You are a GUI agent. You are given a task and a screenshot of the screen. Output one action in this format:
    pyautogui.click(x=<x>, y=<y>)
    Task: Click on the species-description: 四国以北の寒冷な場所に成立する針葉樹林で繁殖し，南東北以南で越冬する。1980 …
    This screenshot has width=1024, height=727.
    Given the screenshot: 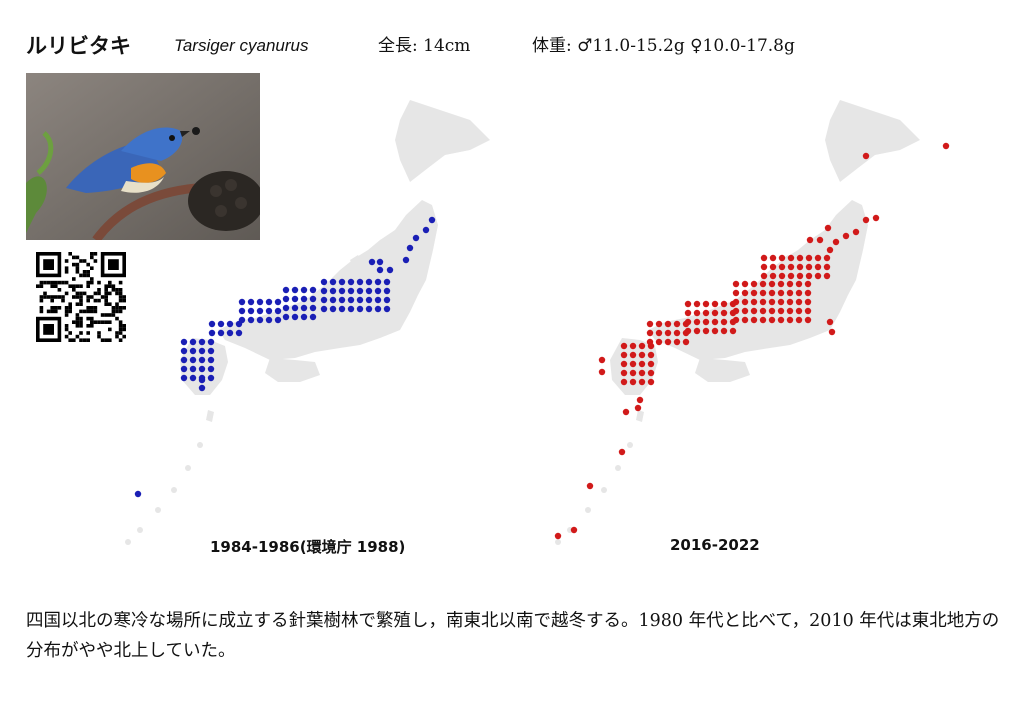 What is the action you would take?
    pyautogui.click(x=513, y=636)
    